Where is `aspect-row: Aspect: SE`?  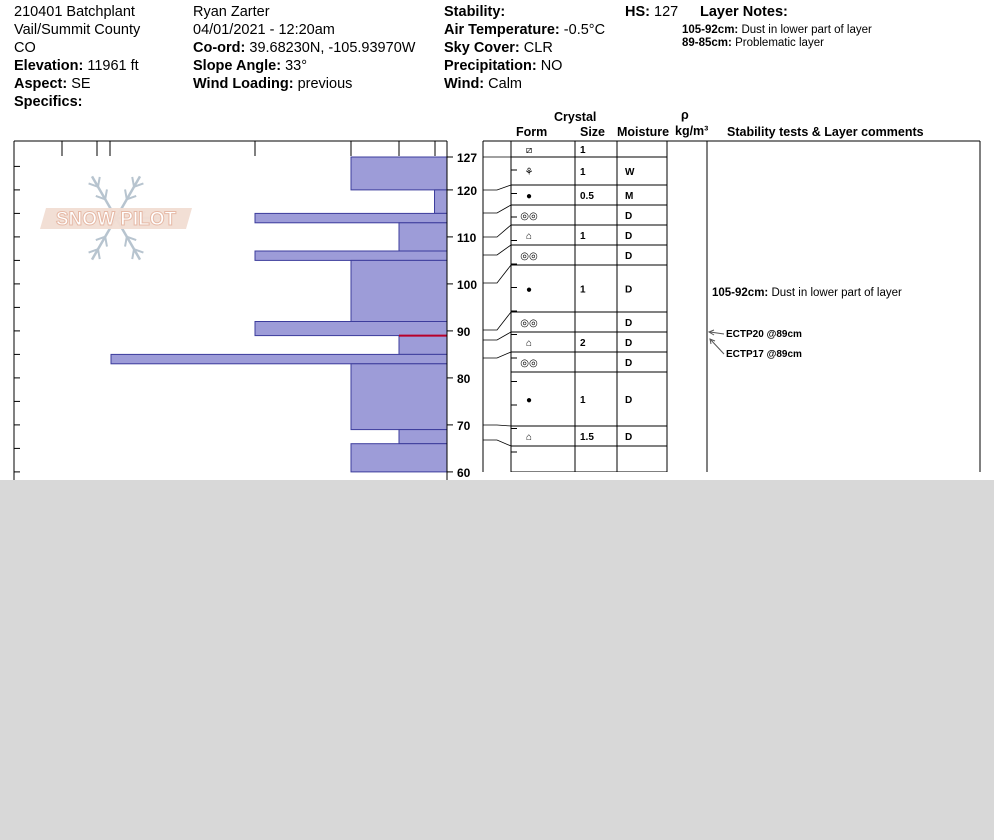
aspect-row: Aspect: SE is located at coordinates (52, 84).